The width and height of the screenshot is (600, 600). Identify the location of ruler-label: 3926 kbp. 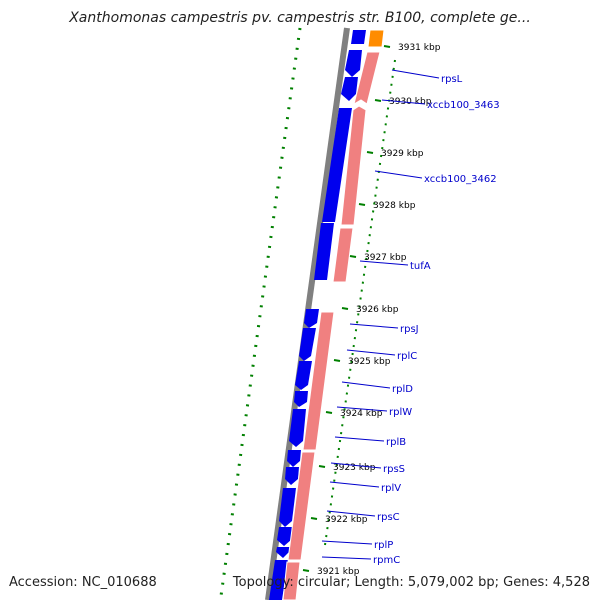
(377, 310).